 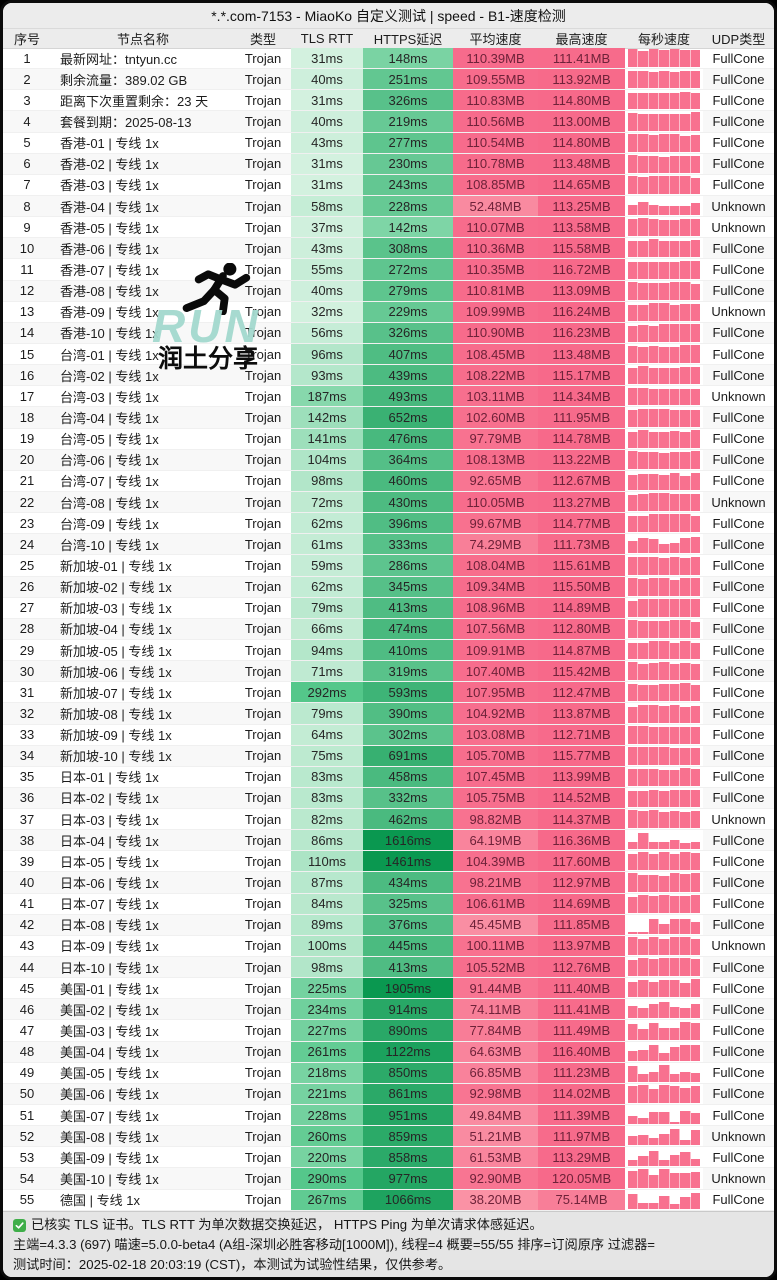 I want to click on max-speed: 114.80MB, so click(x=581, y=100).